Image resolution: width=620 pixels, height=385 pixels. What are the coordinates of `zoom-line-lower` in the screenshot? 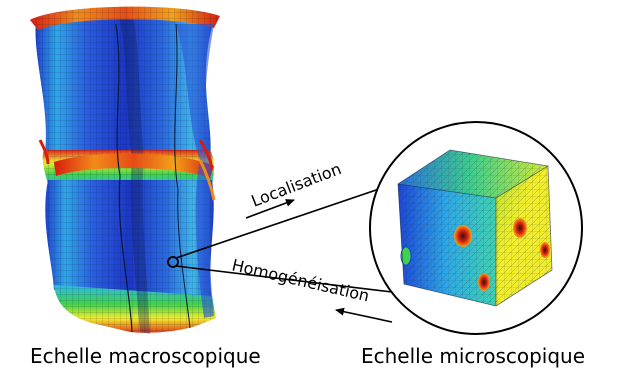 It's located at (284, 279).